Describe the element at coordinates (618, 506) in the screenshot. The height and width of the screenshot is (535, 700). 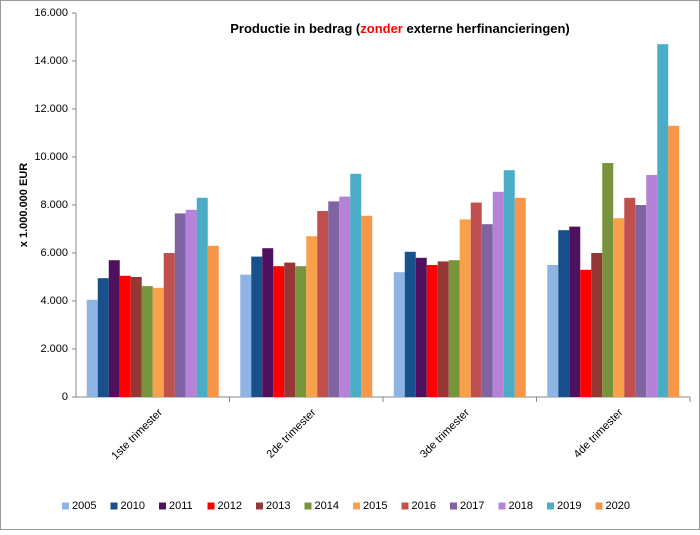
I see `legend-label: 2020` at that location.